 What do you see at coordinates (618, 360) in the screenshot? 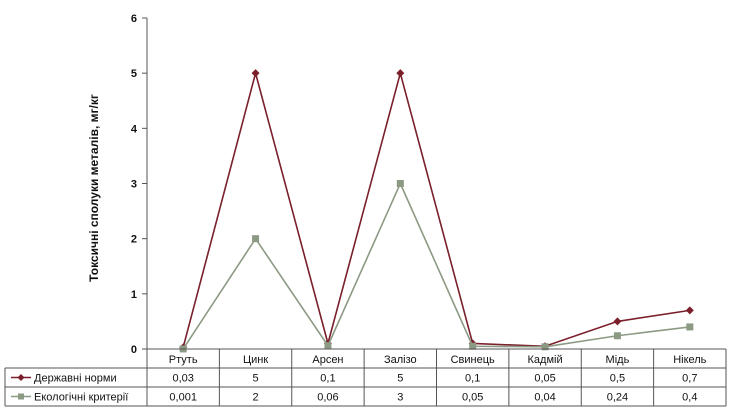
I see `x-tick-label: Мідь` at bounding box center [618, 360].